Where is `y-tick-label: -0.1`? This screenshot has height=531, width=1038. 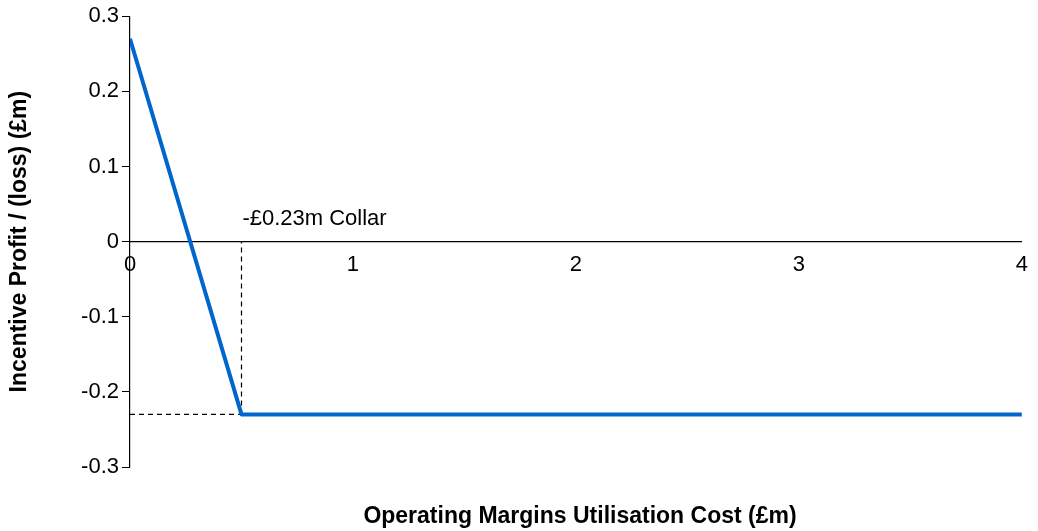 y-tick-label: -0.1 is located at coordinates (100, 315).